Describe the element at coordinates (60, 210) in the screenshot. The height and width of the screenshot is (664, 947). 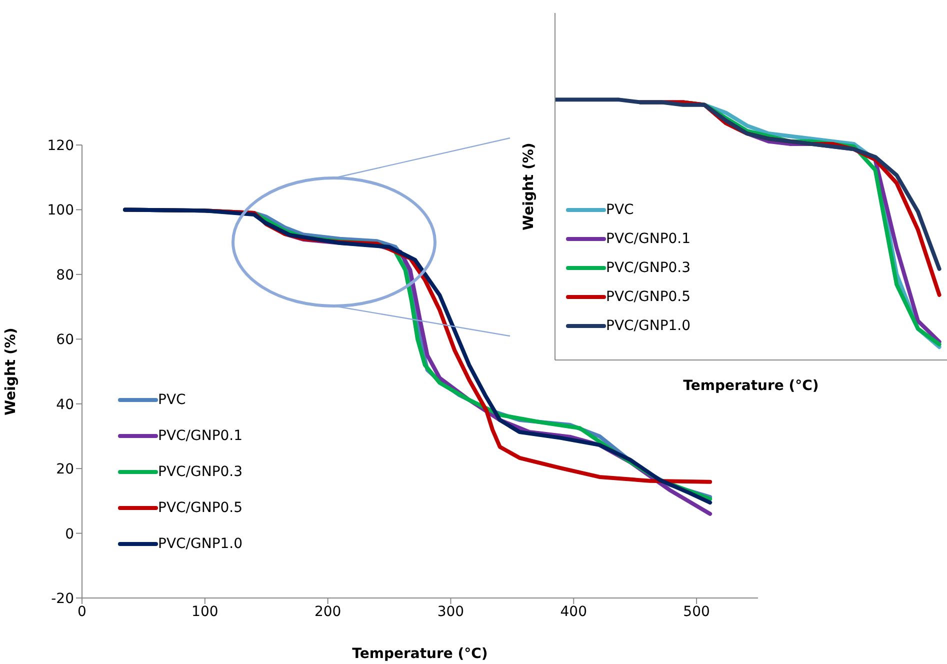
I see `y-tick-label: 100` at that location.